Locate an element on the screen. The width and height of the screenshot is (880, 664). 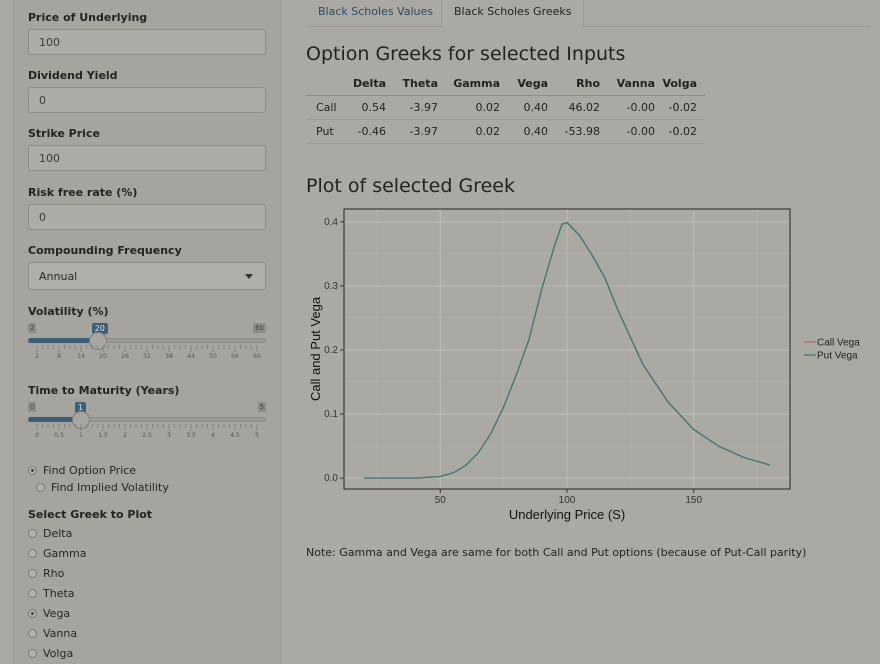
table-cell: -0.46 is located at coordinates (366, 131).